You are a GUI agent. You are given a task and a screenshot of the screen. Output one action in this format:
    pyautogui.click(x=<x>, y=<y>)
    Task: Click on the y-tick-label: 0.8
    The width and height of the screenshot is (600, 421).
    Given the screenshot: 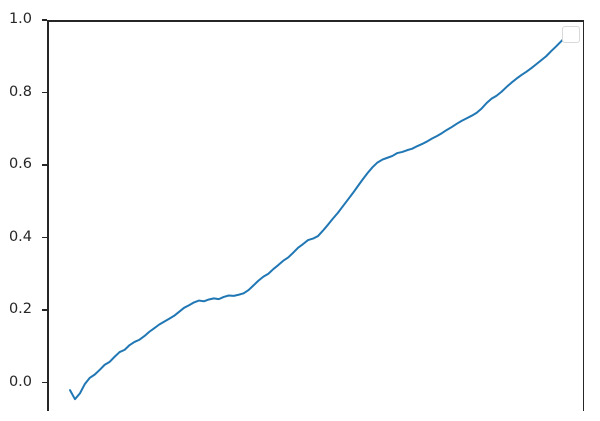 What is the action you would take?
    pyautogui.click(x=20, y=91)
    